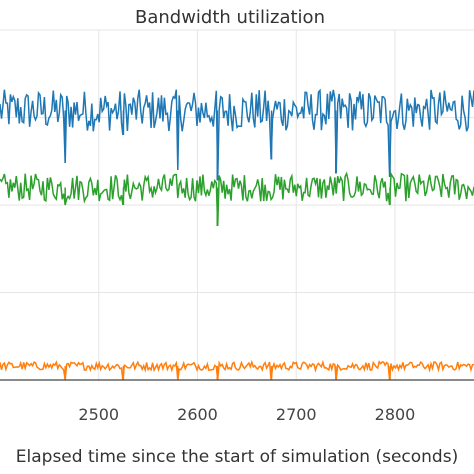 The height and width of the screenshot is (474, 474). Describe the element at coordinates (98, 414) in the screenshot. I see `x-tick-label: 2500` at that location.